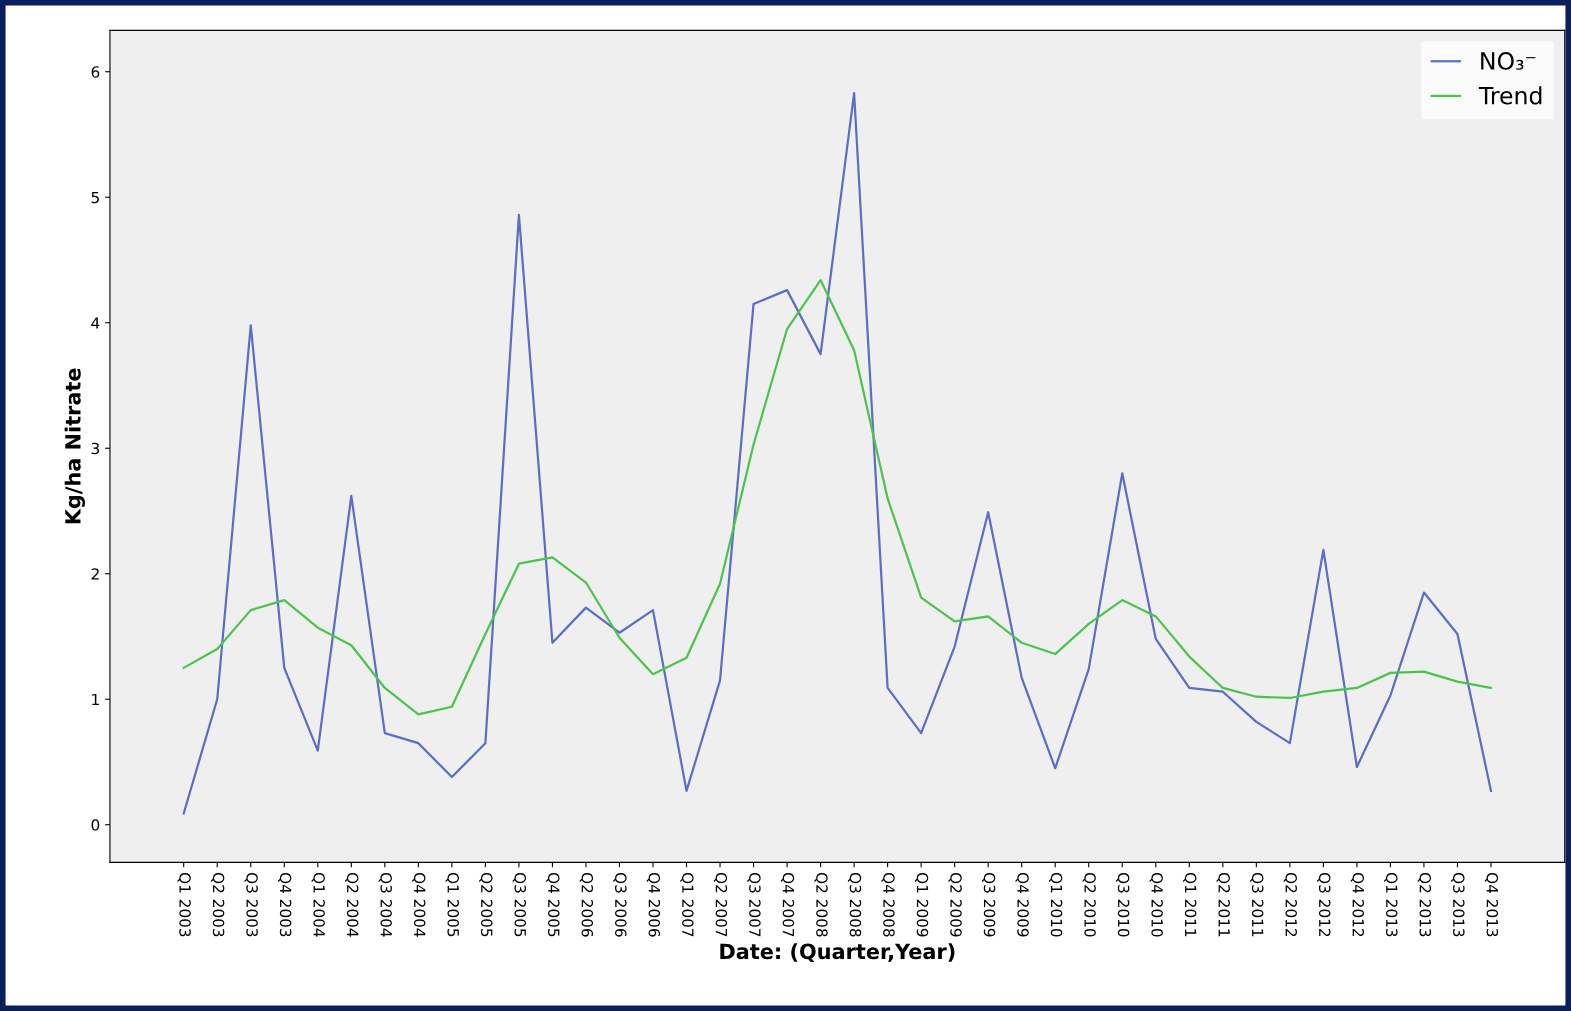 The width and height of the screenshot is (1571, 1011). I want to click on x-tick-label: Q4 2003, so click(285, 904).